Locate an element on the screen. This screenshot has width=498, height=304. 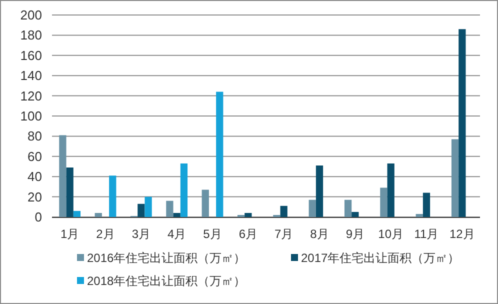
x-tick-label: 11月 is located at coordinates (426, 234).